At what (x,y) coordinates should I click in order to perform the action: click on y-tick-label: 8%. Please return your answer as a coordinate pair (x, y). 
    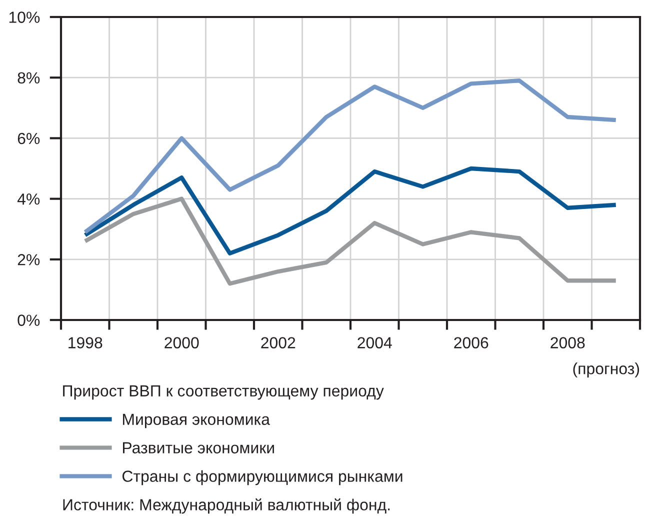
    Looking at the image, I should click on (29, 78).